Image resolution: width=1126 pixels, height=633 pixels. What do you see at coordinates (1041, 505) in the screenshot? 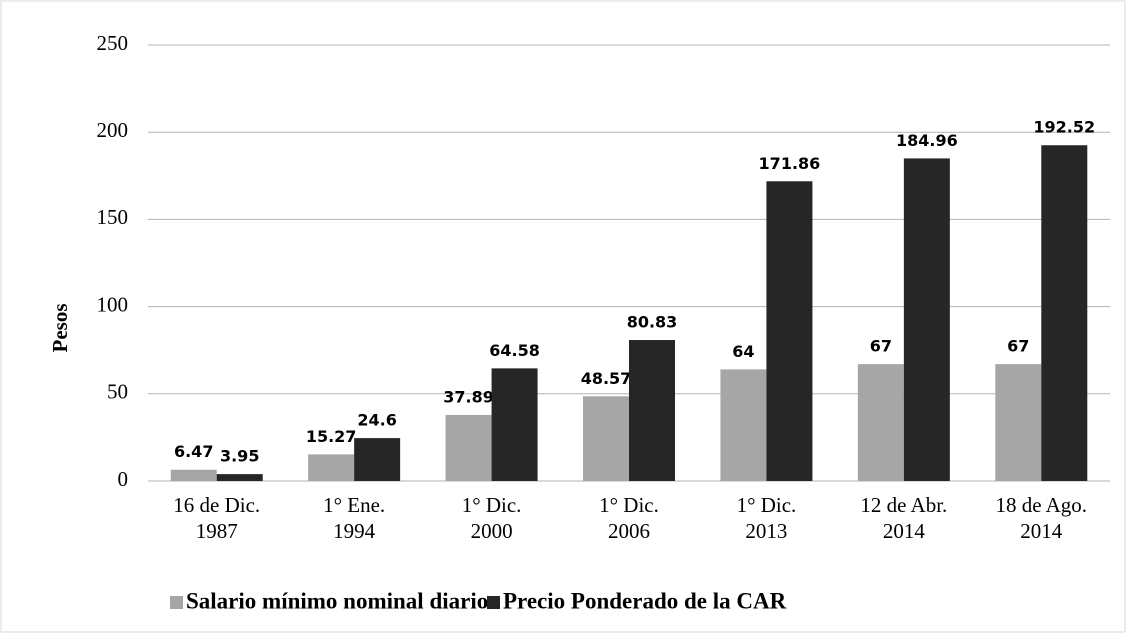
I see `x-tick-label: 18 de Ago.` at bounding box center [1041, 505].